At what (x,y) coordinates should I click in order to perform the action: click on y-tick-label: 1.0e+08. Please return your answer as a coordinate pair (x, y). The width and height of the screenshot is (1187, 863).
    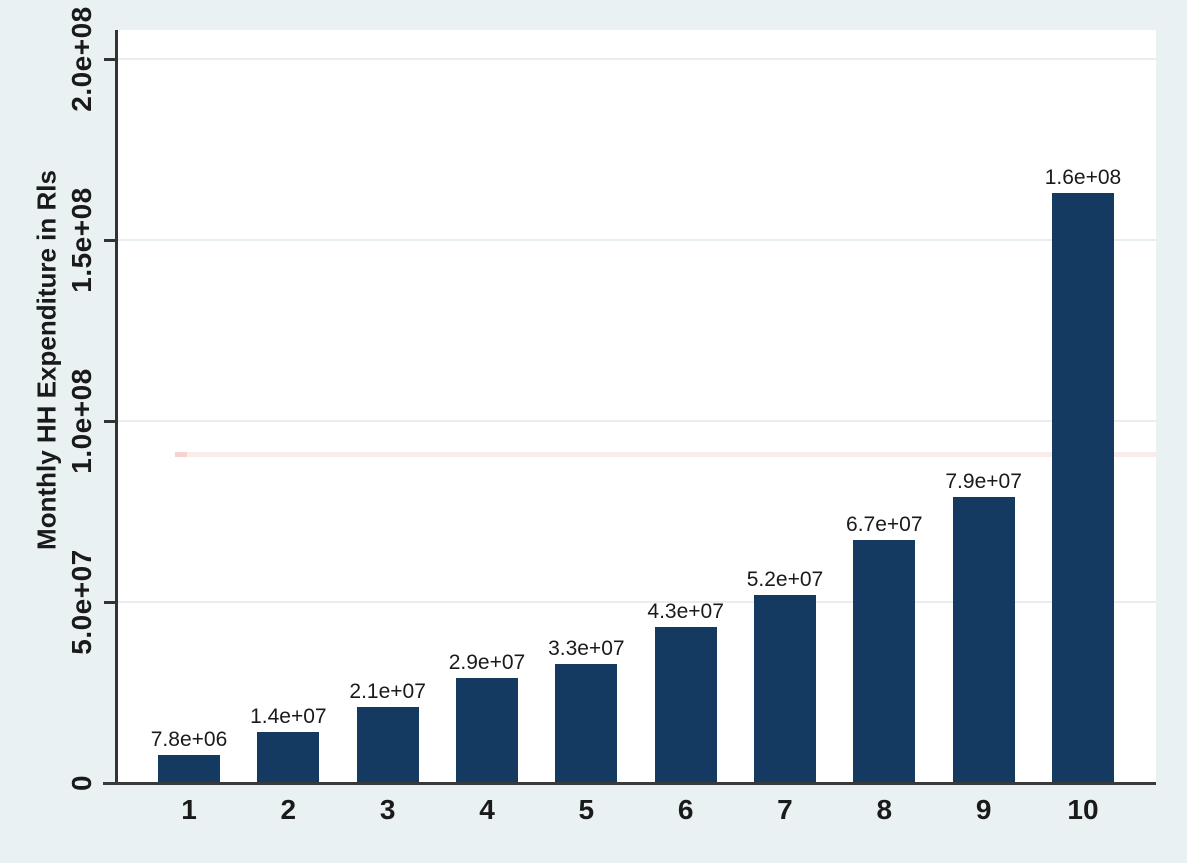
    Looking at the image, I should click on (81, 421).